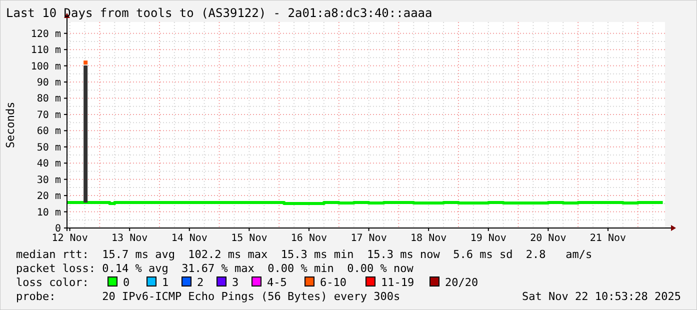 The height and width of the screenshot is (310, 697). Describe the element at coordinates (48, 132) in the screenshot. I see `y-tick-label: 60 m` at that location.